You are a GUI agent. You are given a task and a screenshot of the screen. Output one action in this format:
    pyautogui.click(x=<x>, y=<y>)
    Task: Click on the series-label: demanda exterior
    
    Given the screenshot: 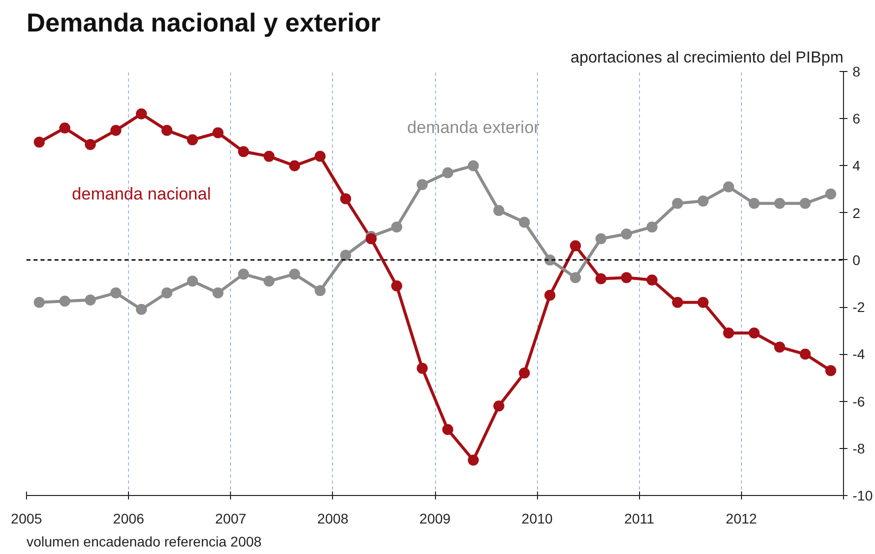 What is the action you would take?
    pyautogui.click(x=473, y=128)
    